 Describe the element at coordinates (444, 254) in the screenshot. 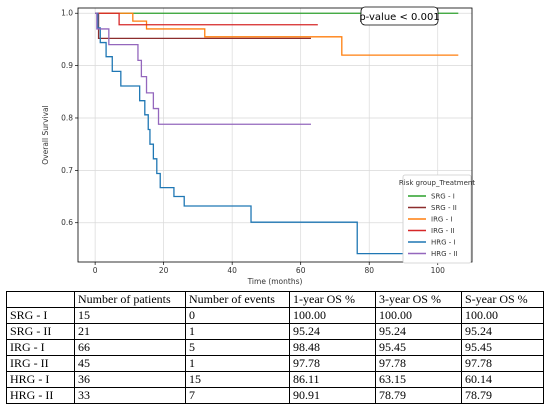

I see `legend-label: HRG - II` at that location.